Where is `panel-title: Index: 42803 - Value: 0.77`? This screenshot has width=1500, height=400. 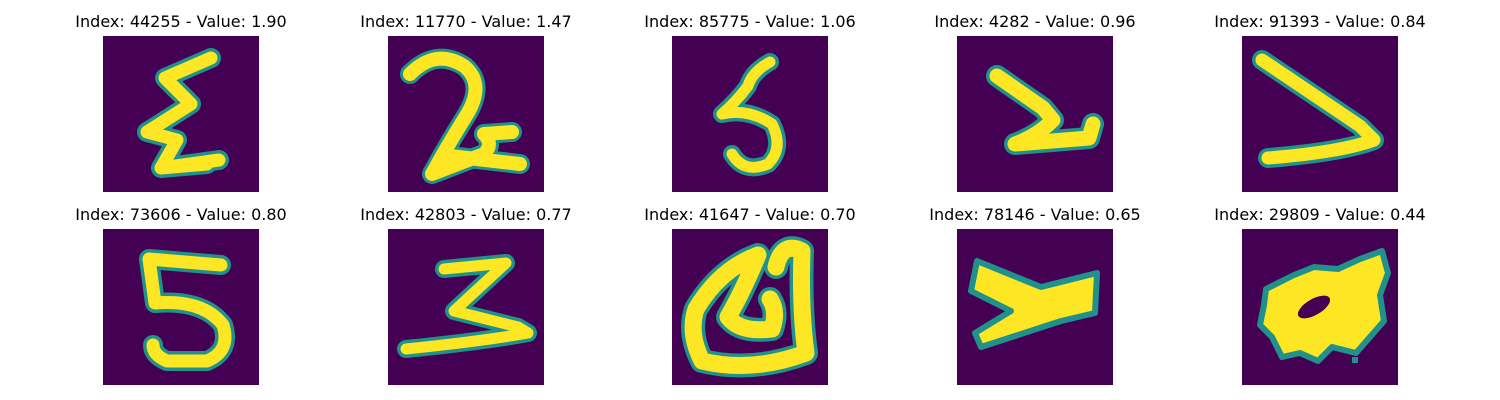 panel-title: Index: 42803 - Value: 0.77 is located at coordinates (466, 214).